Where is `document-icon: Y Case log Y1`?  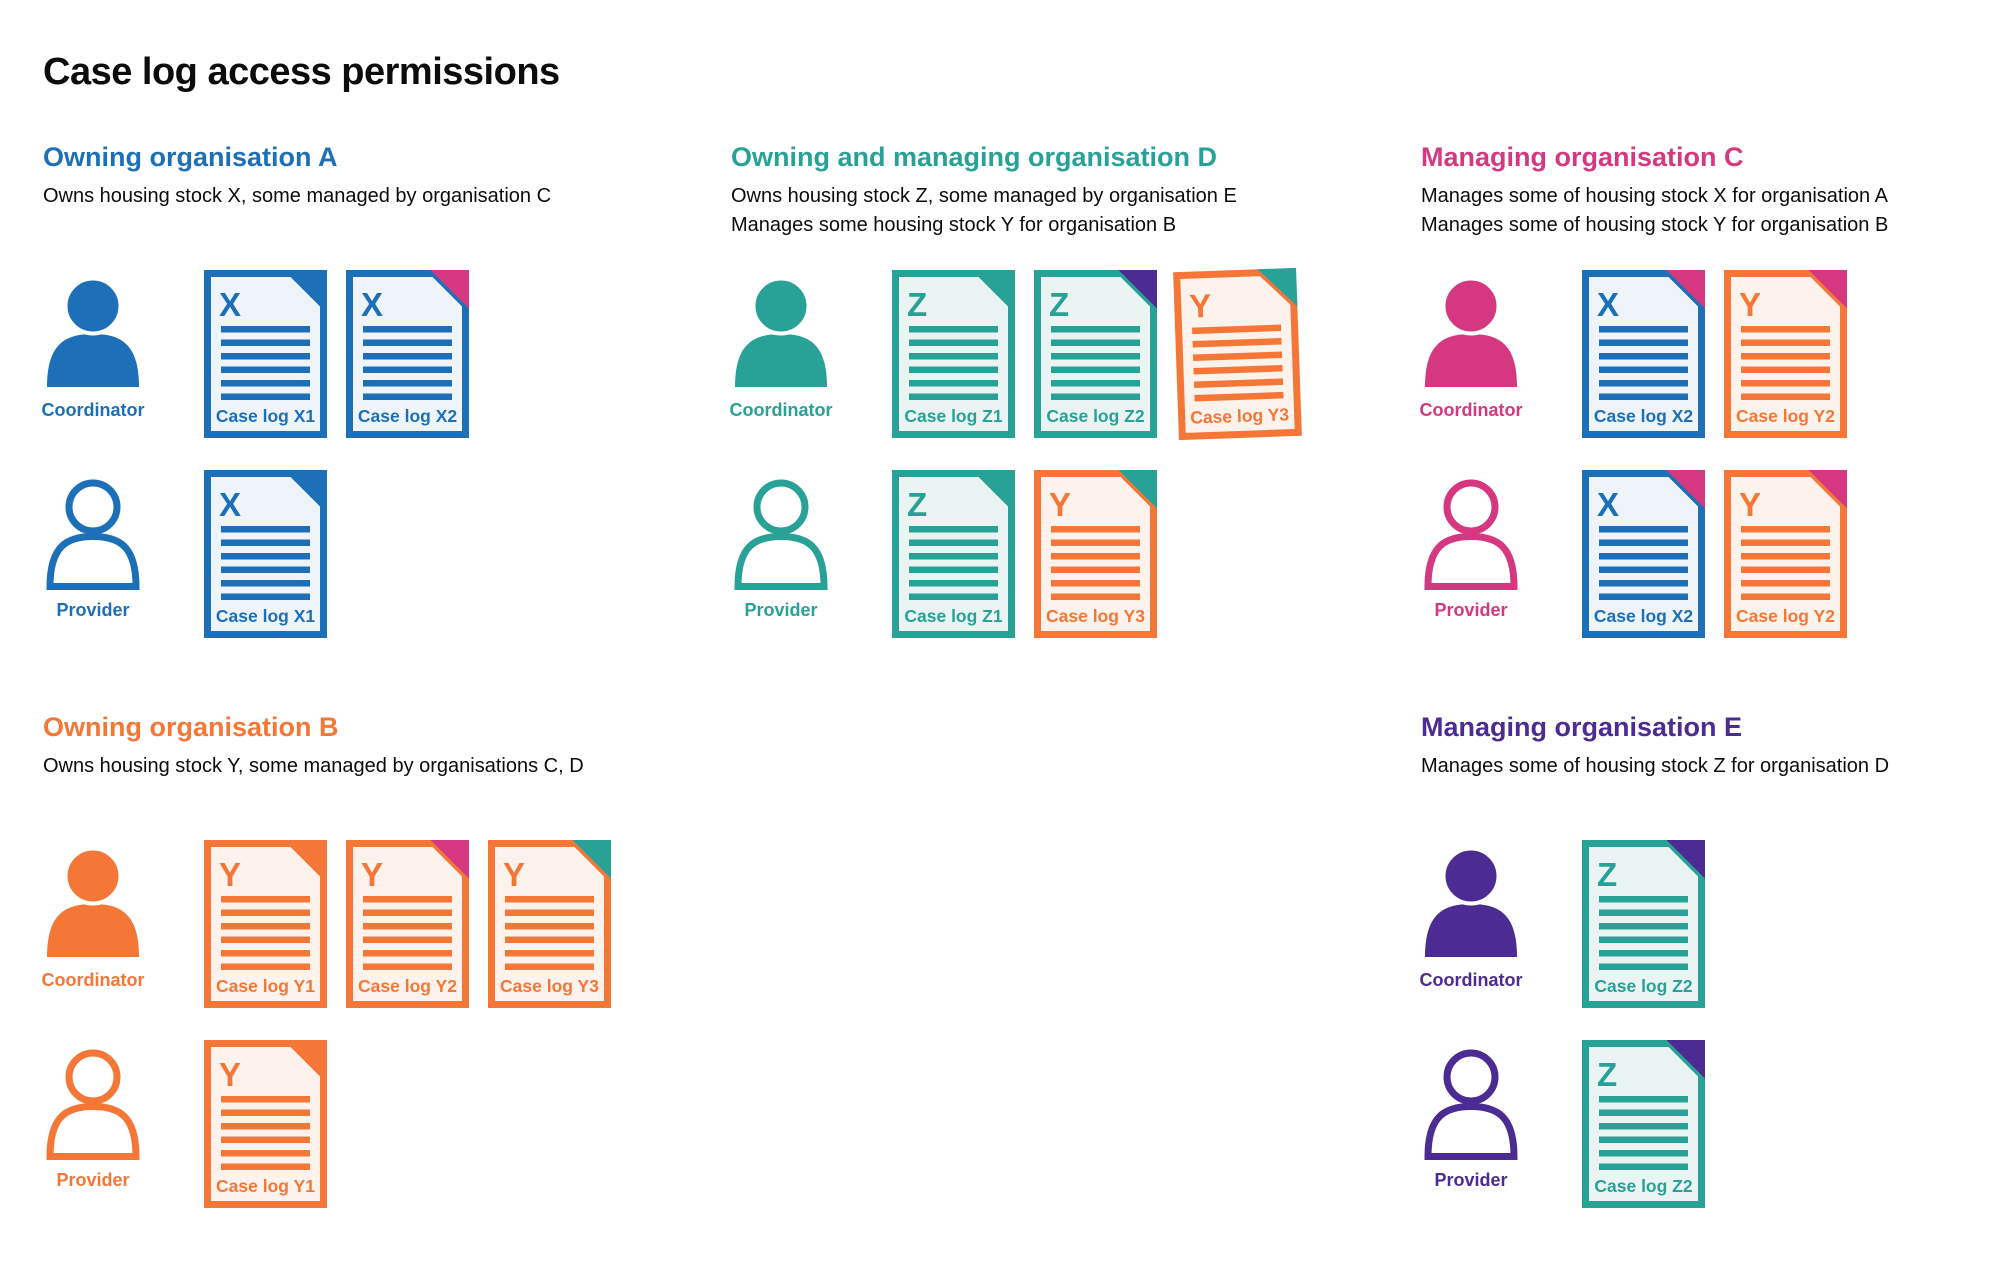
document-icon: Y Case log Y1 is located at coordinates (265, 1124).